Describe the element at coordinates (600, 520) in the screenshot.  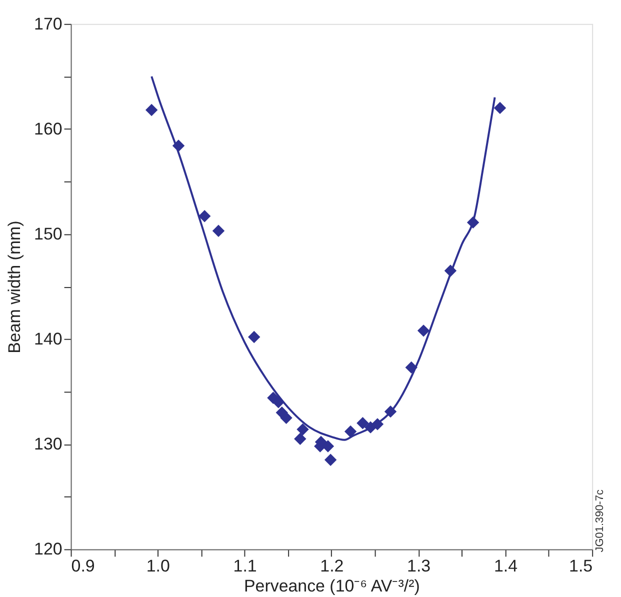
I see `text: JG01.390-7c` at that location.